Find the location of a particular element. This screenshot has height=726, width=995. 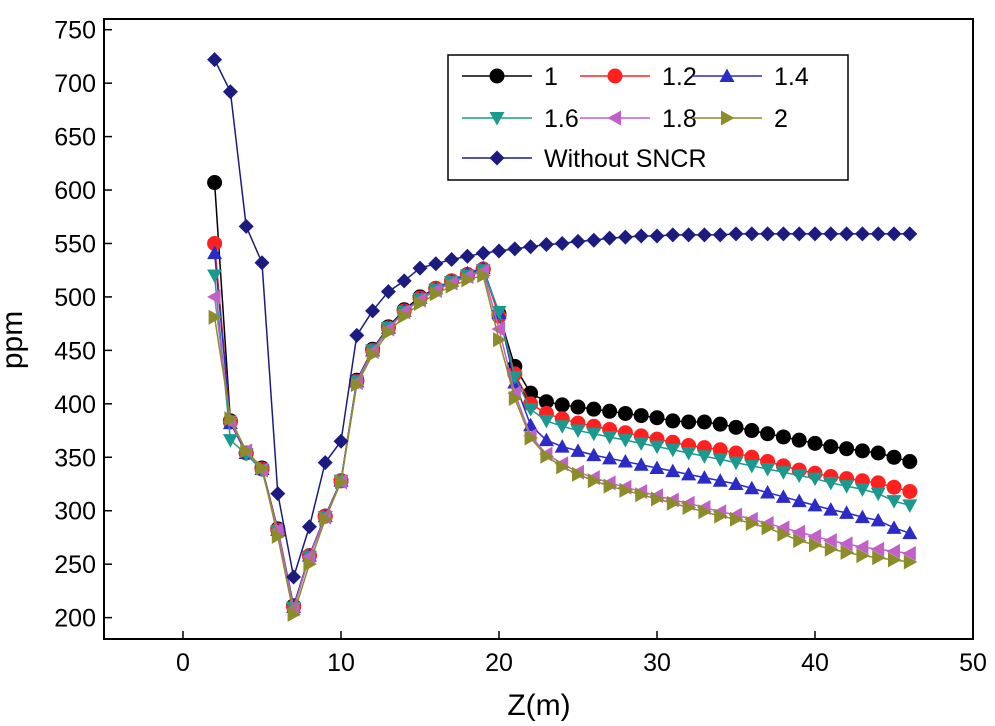

y-tick-label: 400 is located at coordinates (75, 405).